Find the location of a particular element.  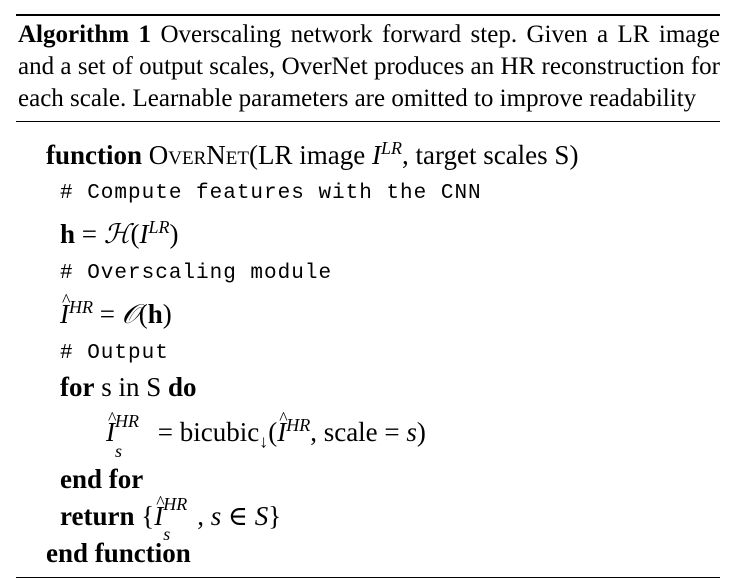

end-function-keyword: end function is located at coordinates (118, 553).